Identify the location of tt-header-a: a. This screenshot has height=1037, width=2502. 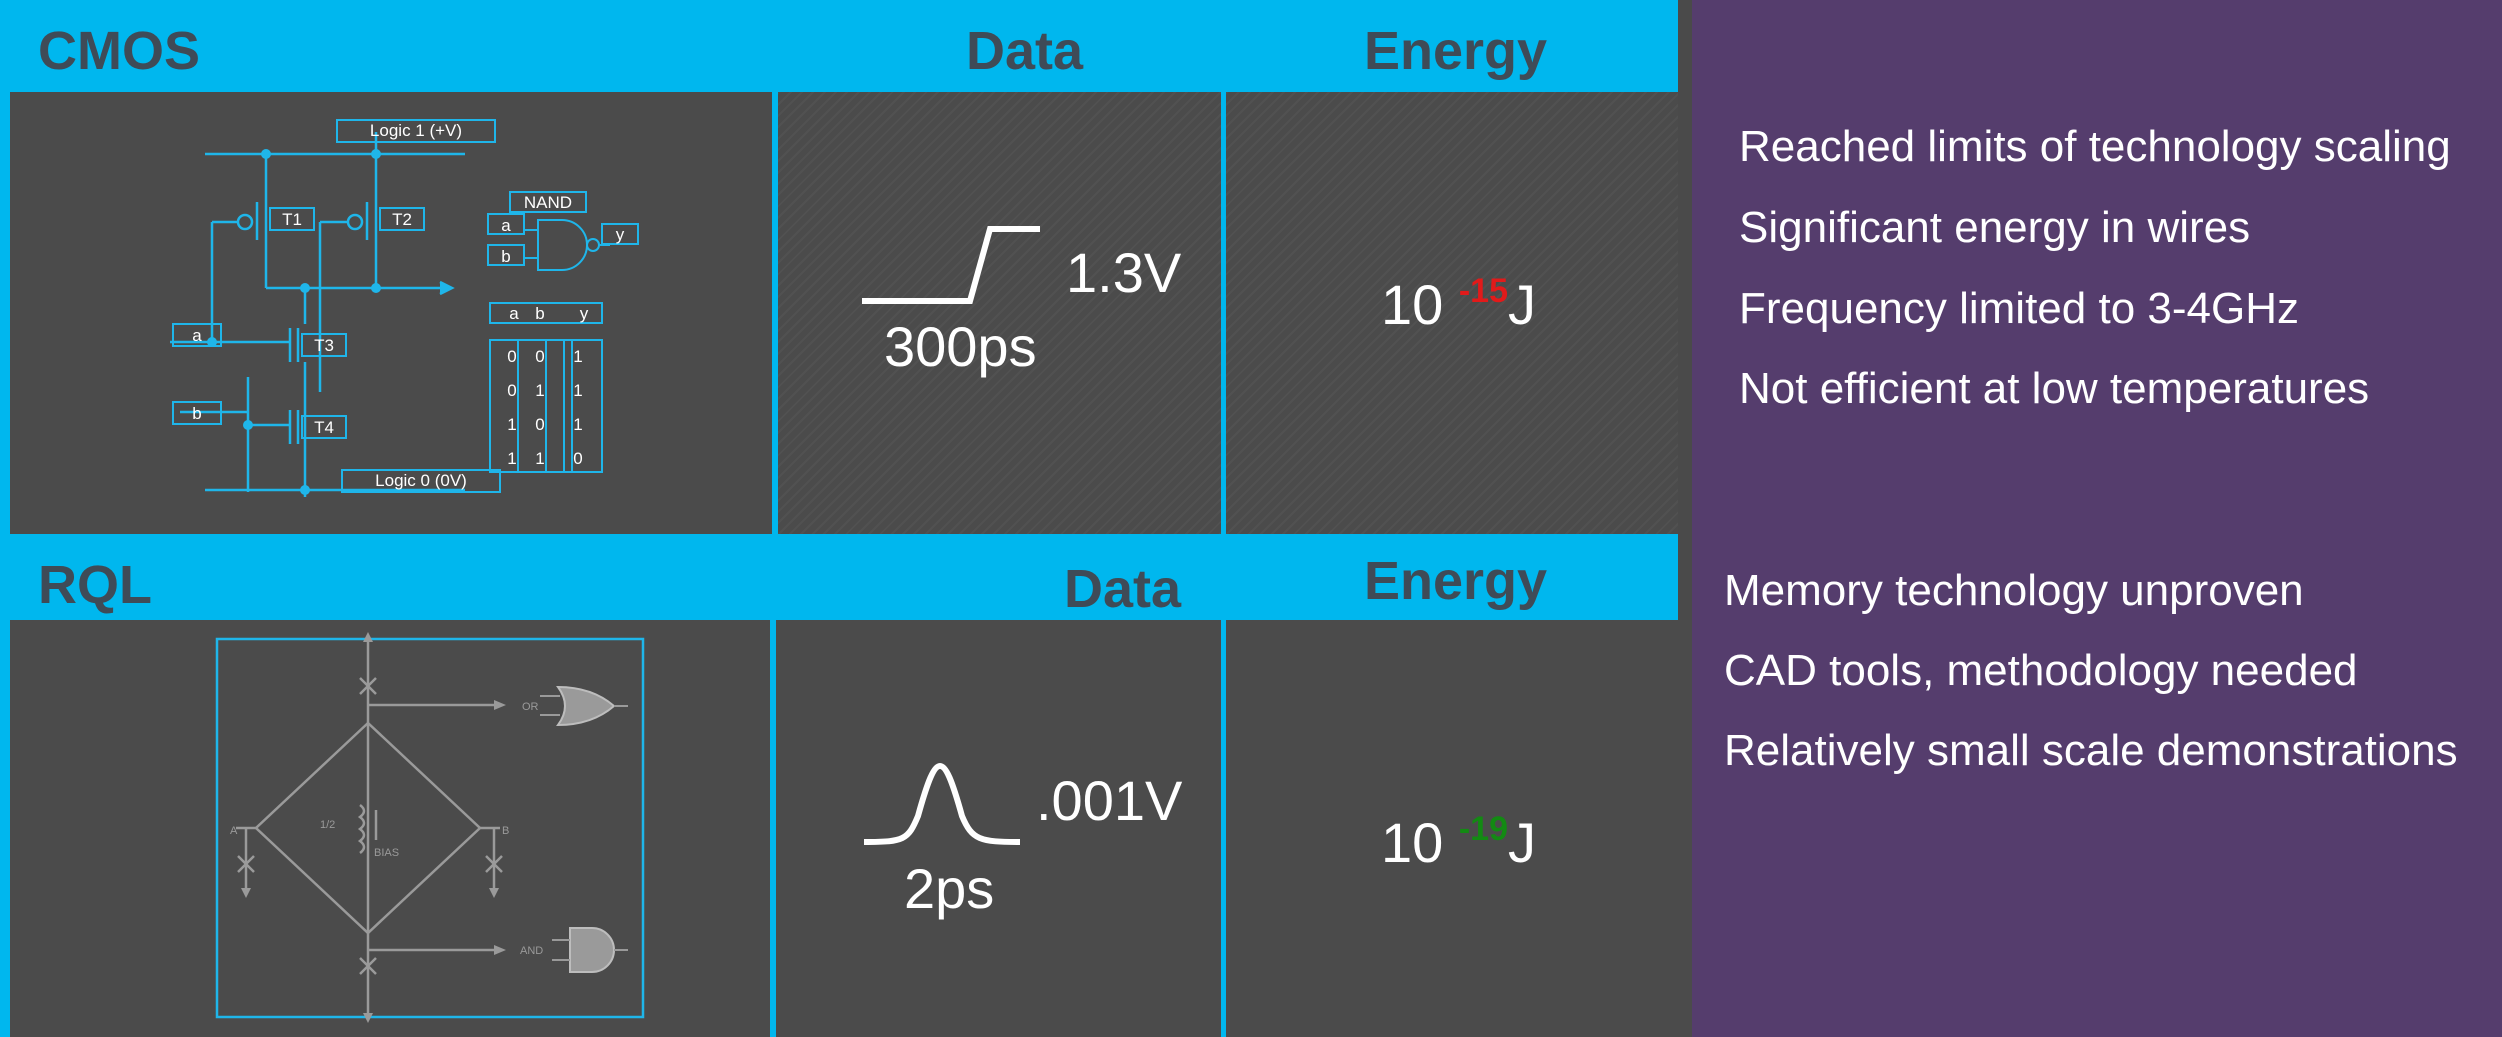
(514, 313).